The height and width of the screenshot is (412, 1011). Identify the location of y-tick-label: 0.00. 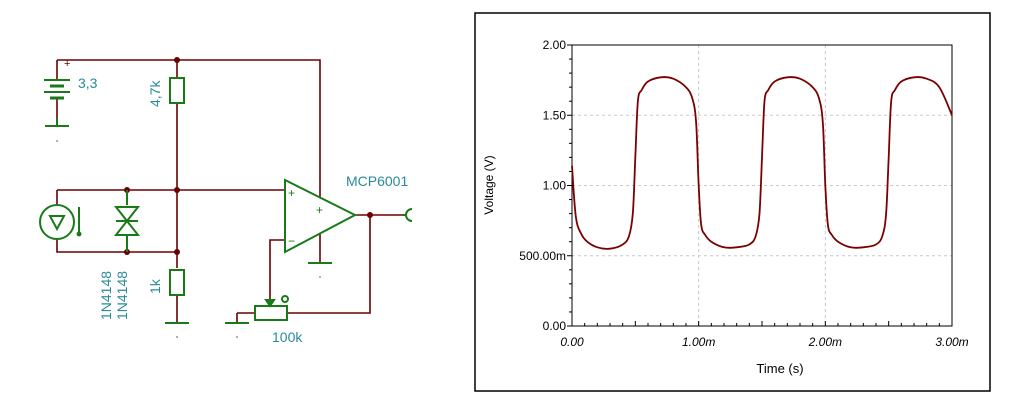
(555, 326).